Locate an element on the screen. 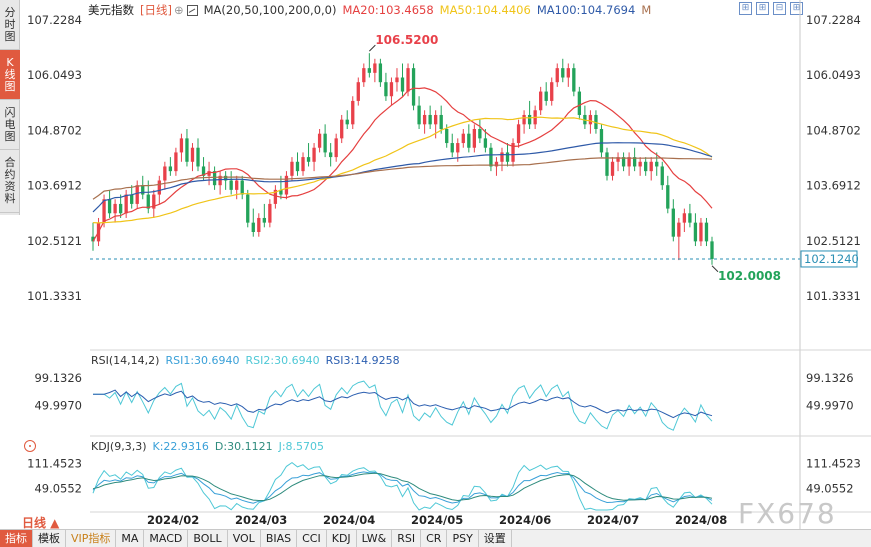 Image resolution: width=871 pixels, height=547 pixels. side-tab-char: 图 is located at coordinates (10, 86).